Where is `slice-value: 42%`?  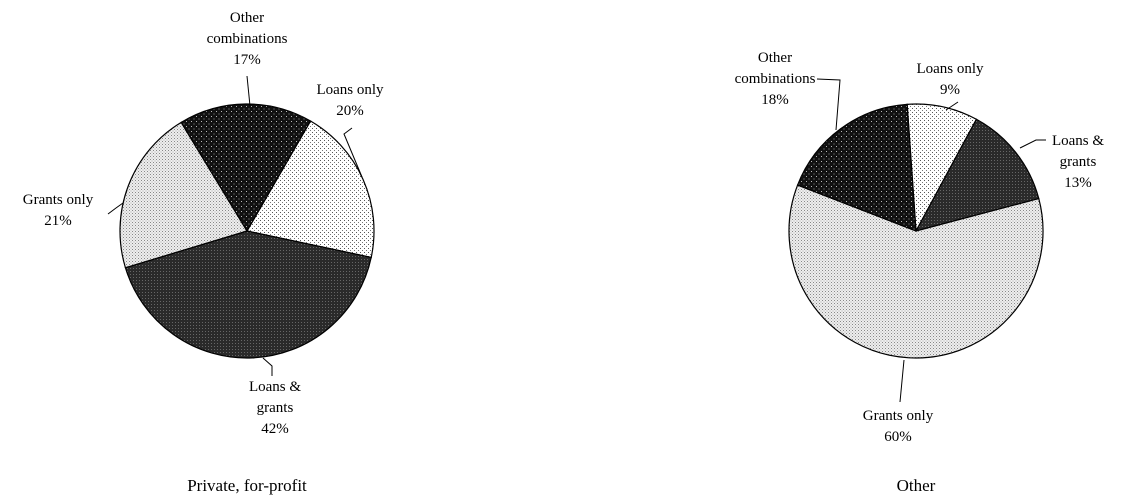
slice-value: 42% is located at coordinates (275, 429).